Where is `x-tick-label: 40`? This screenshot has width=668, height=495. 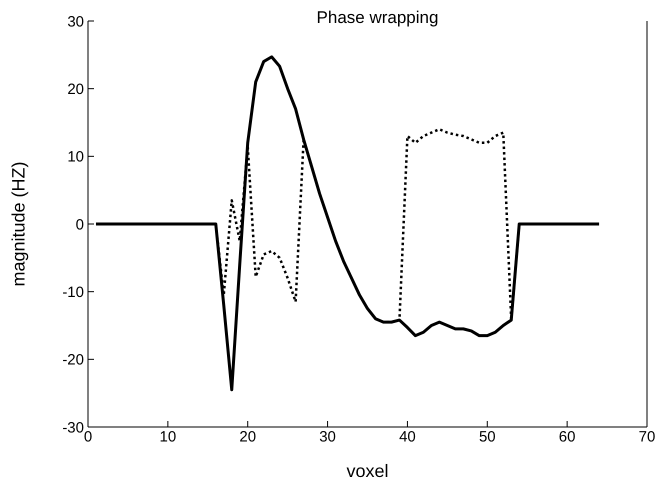
x-tick-label: 40 is located at coordinates (407, 437).